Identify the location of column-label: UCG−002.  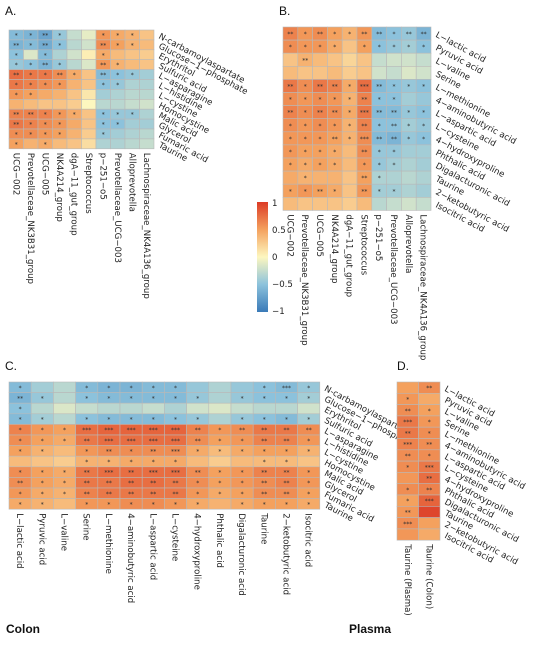
(15, 174).